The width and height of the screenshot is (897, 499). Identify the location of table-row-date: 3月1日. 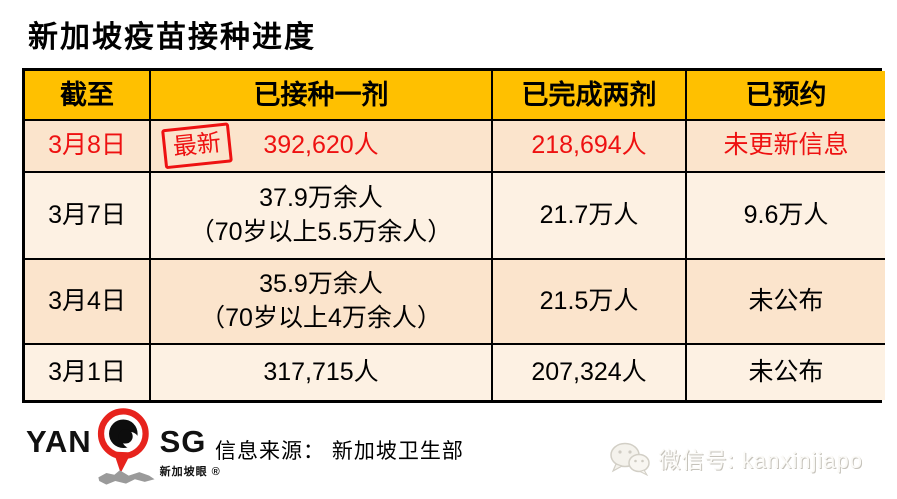
(88, 372).